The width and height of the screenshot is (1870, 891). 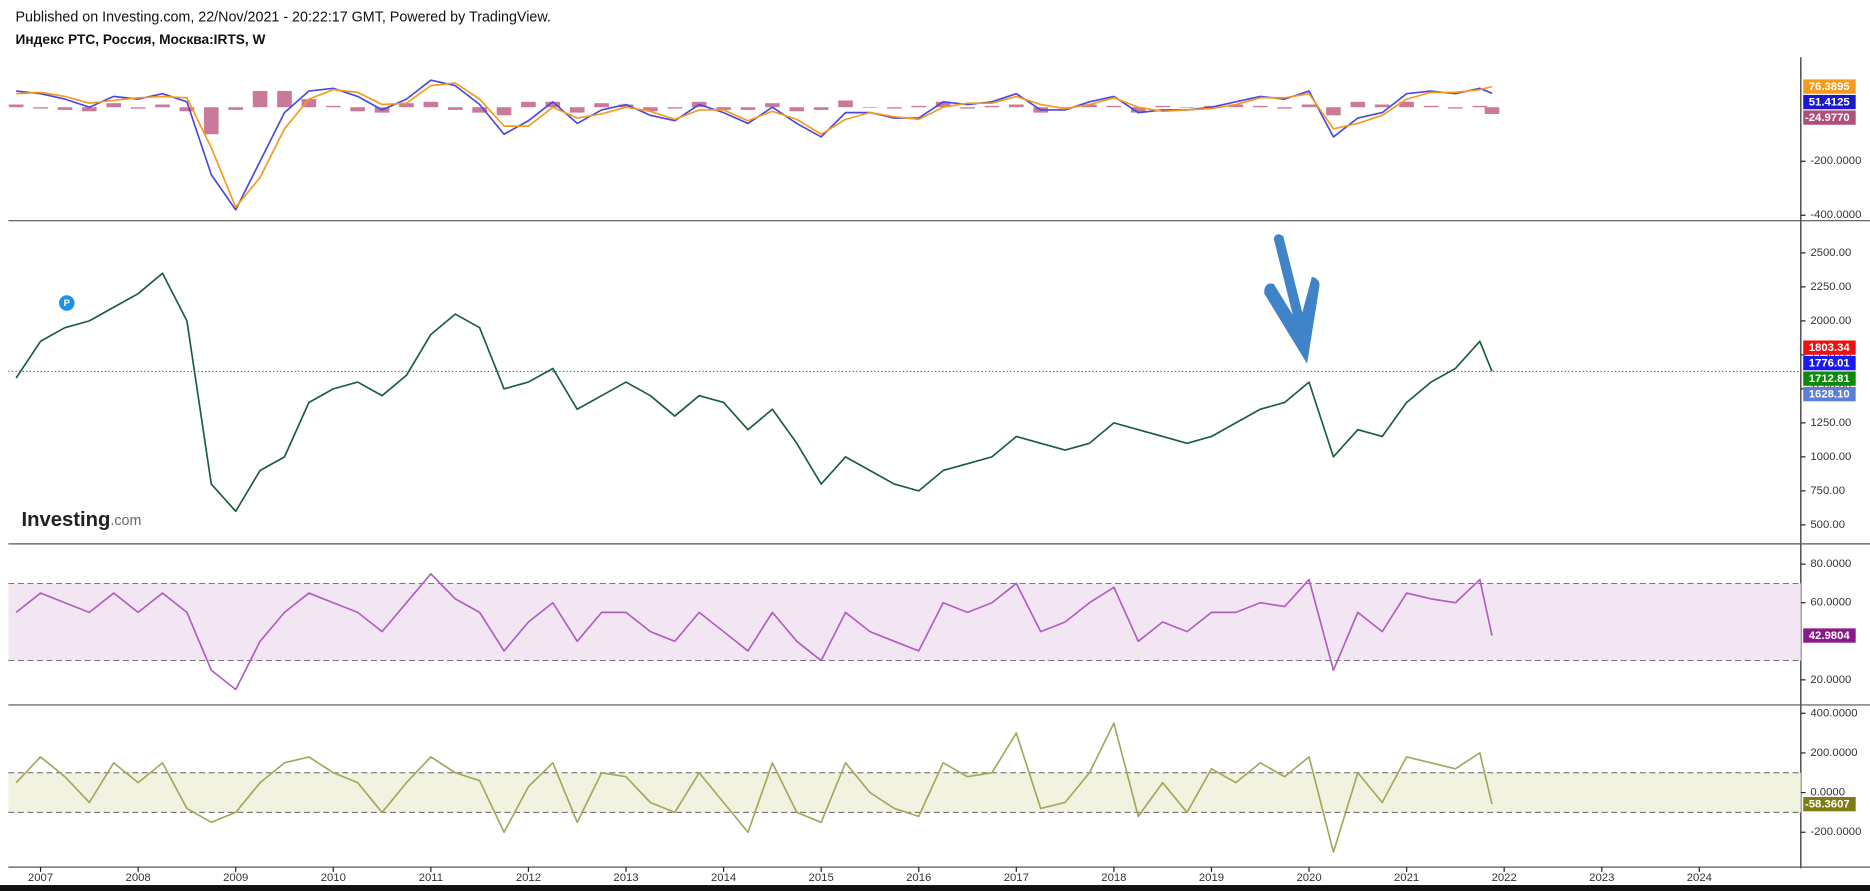 I want to click on x-tick-label: 2024, so click(x=1699, y=878).